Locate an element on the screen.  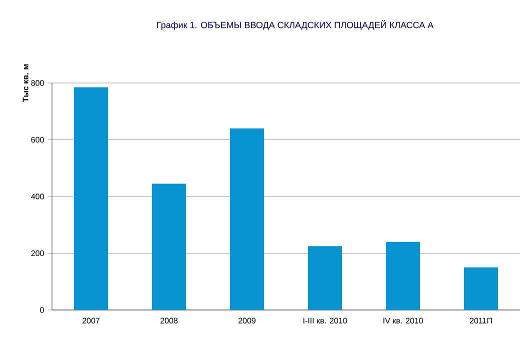
y-tick-label: 800 is located at coordinates (37, 83).